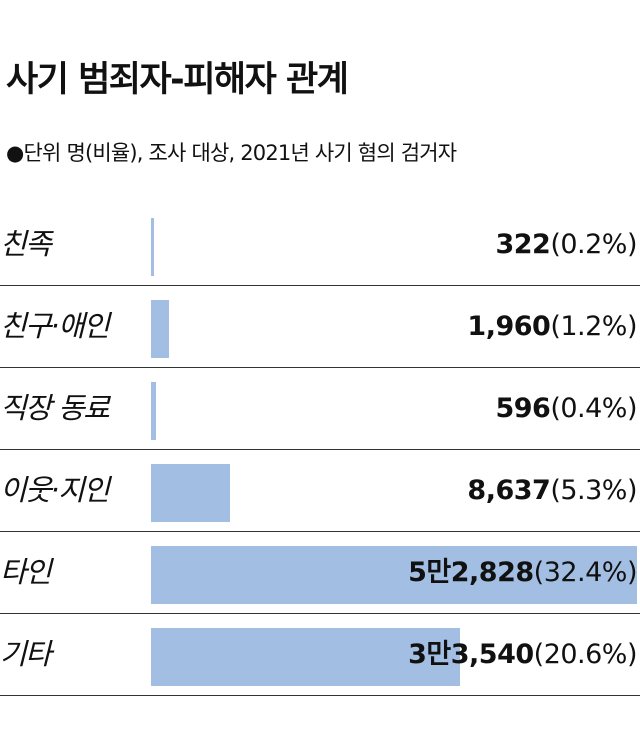 The width and height of the screenshot is (640, 745). I want to click on chart-title: 사기 범죄자-피해자 관계, so click(177, 80).